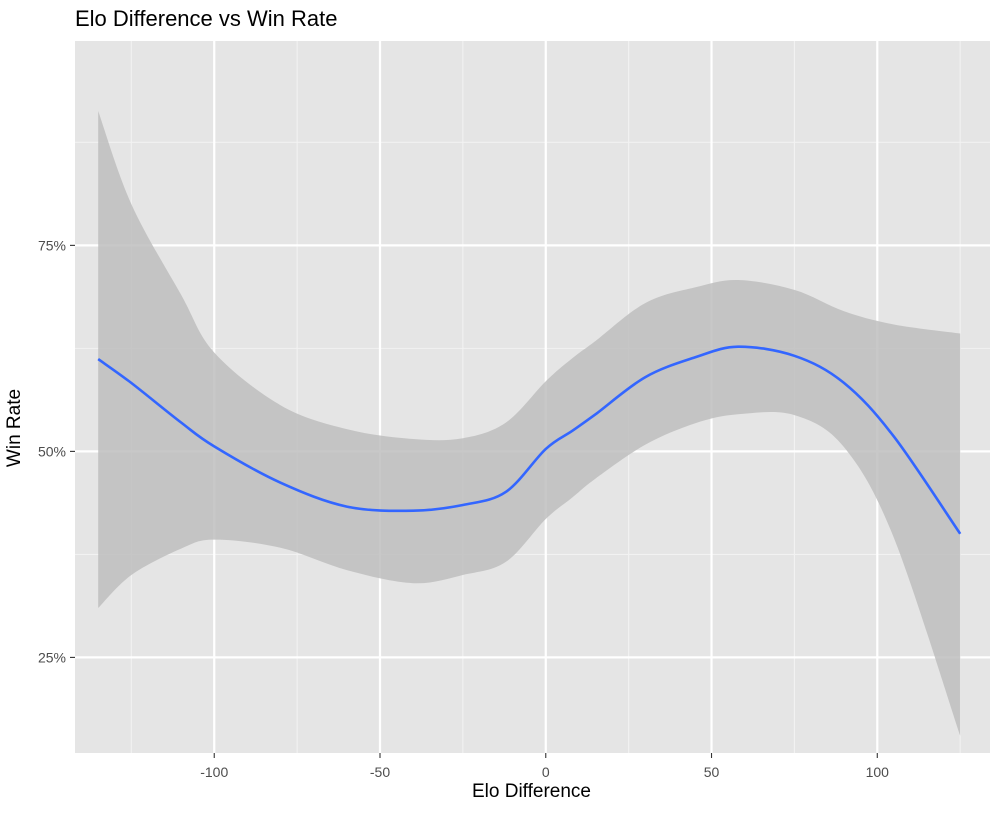 The image size is (1000, 813). What do you see at coordinates (206, 18) in the screenshot?
I see `chart-title: Elo Difference vs Win Rate` at bounding box center [206, 18].